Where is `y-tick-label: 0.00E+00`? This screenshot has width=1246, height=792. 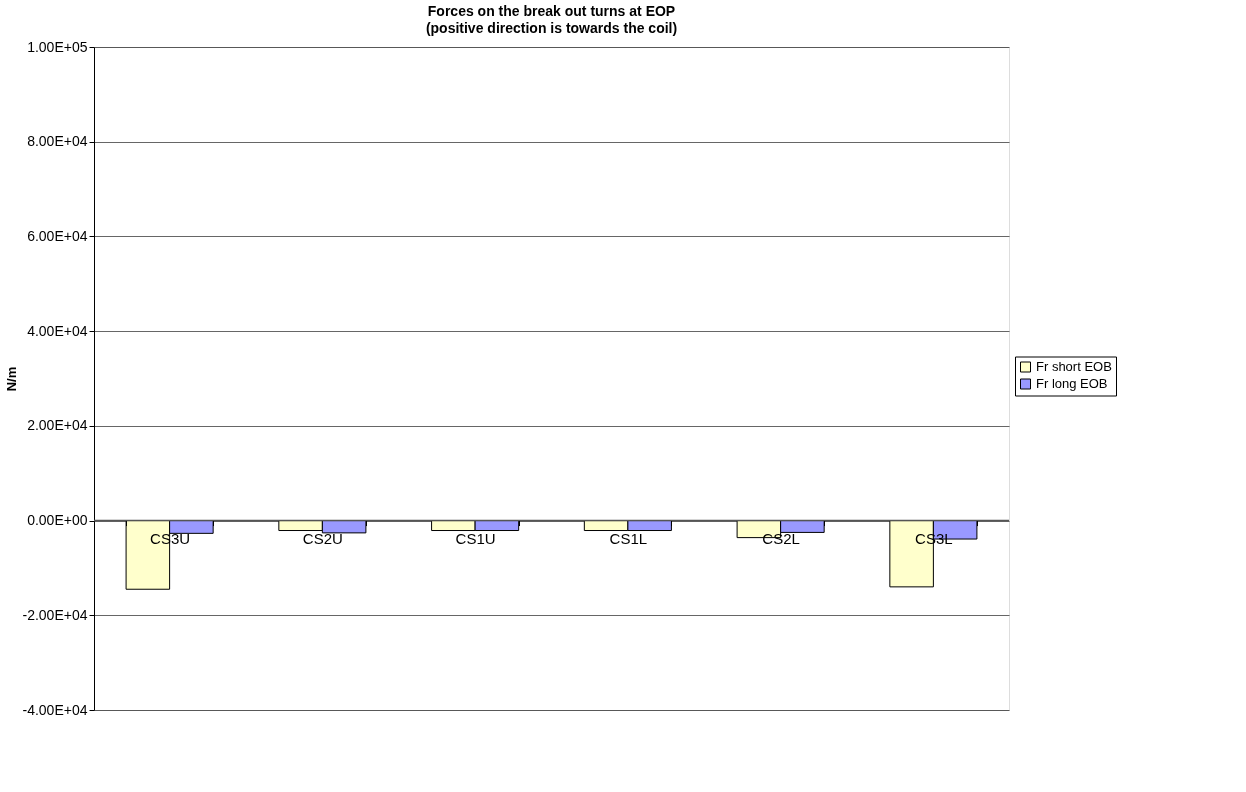 y-tick-label: 0.00E+00 is located at coordinates (57, 520).